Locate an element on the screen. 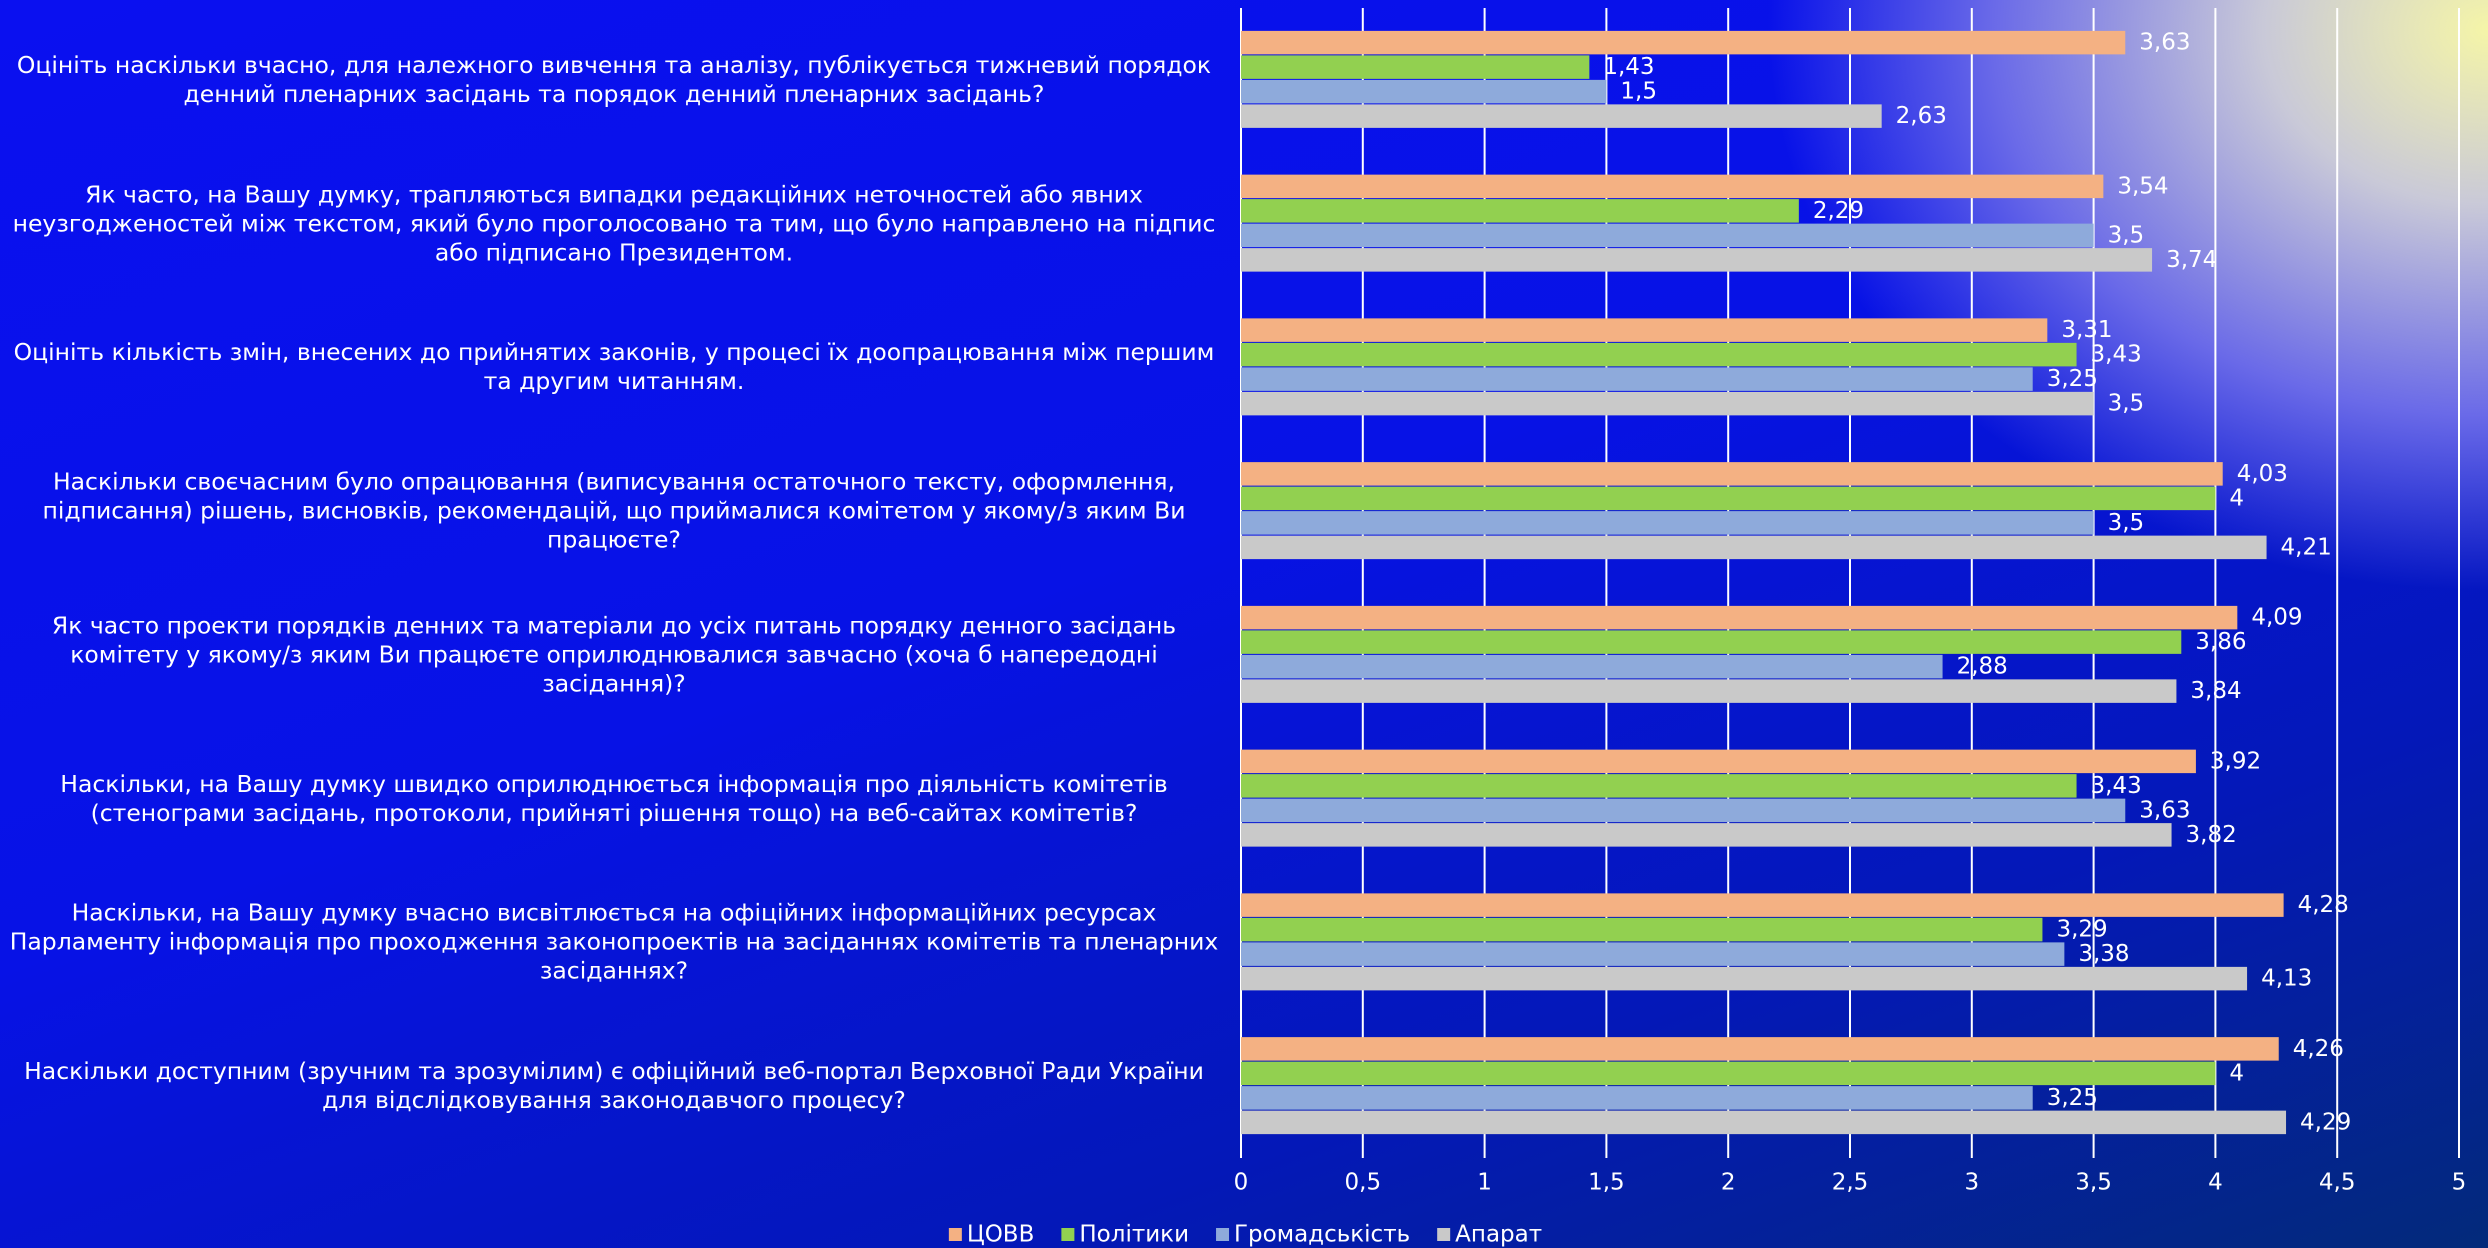 The image size is (2488, 1248). value-label: 3,31 is located at coordinates (2086, 330).